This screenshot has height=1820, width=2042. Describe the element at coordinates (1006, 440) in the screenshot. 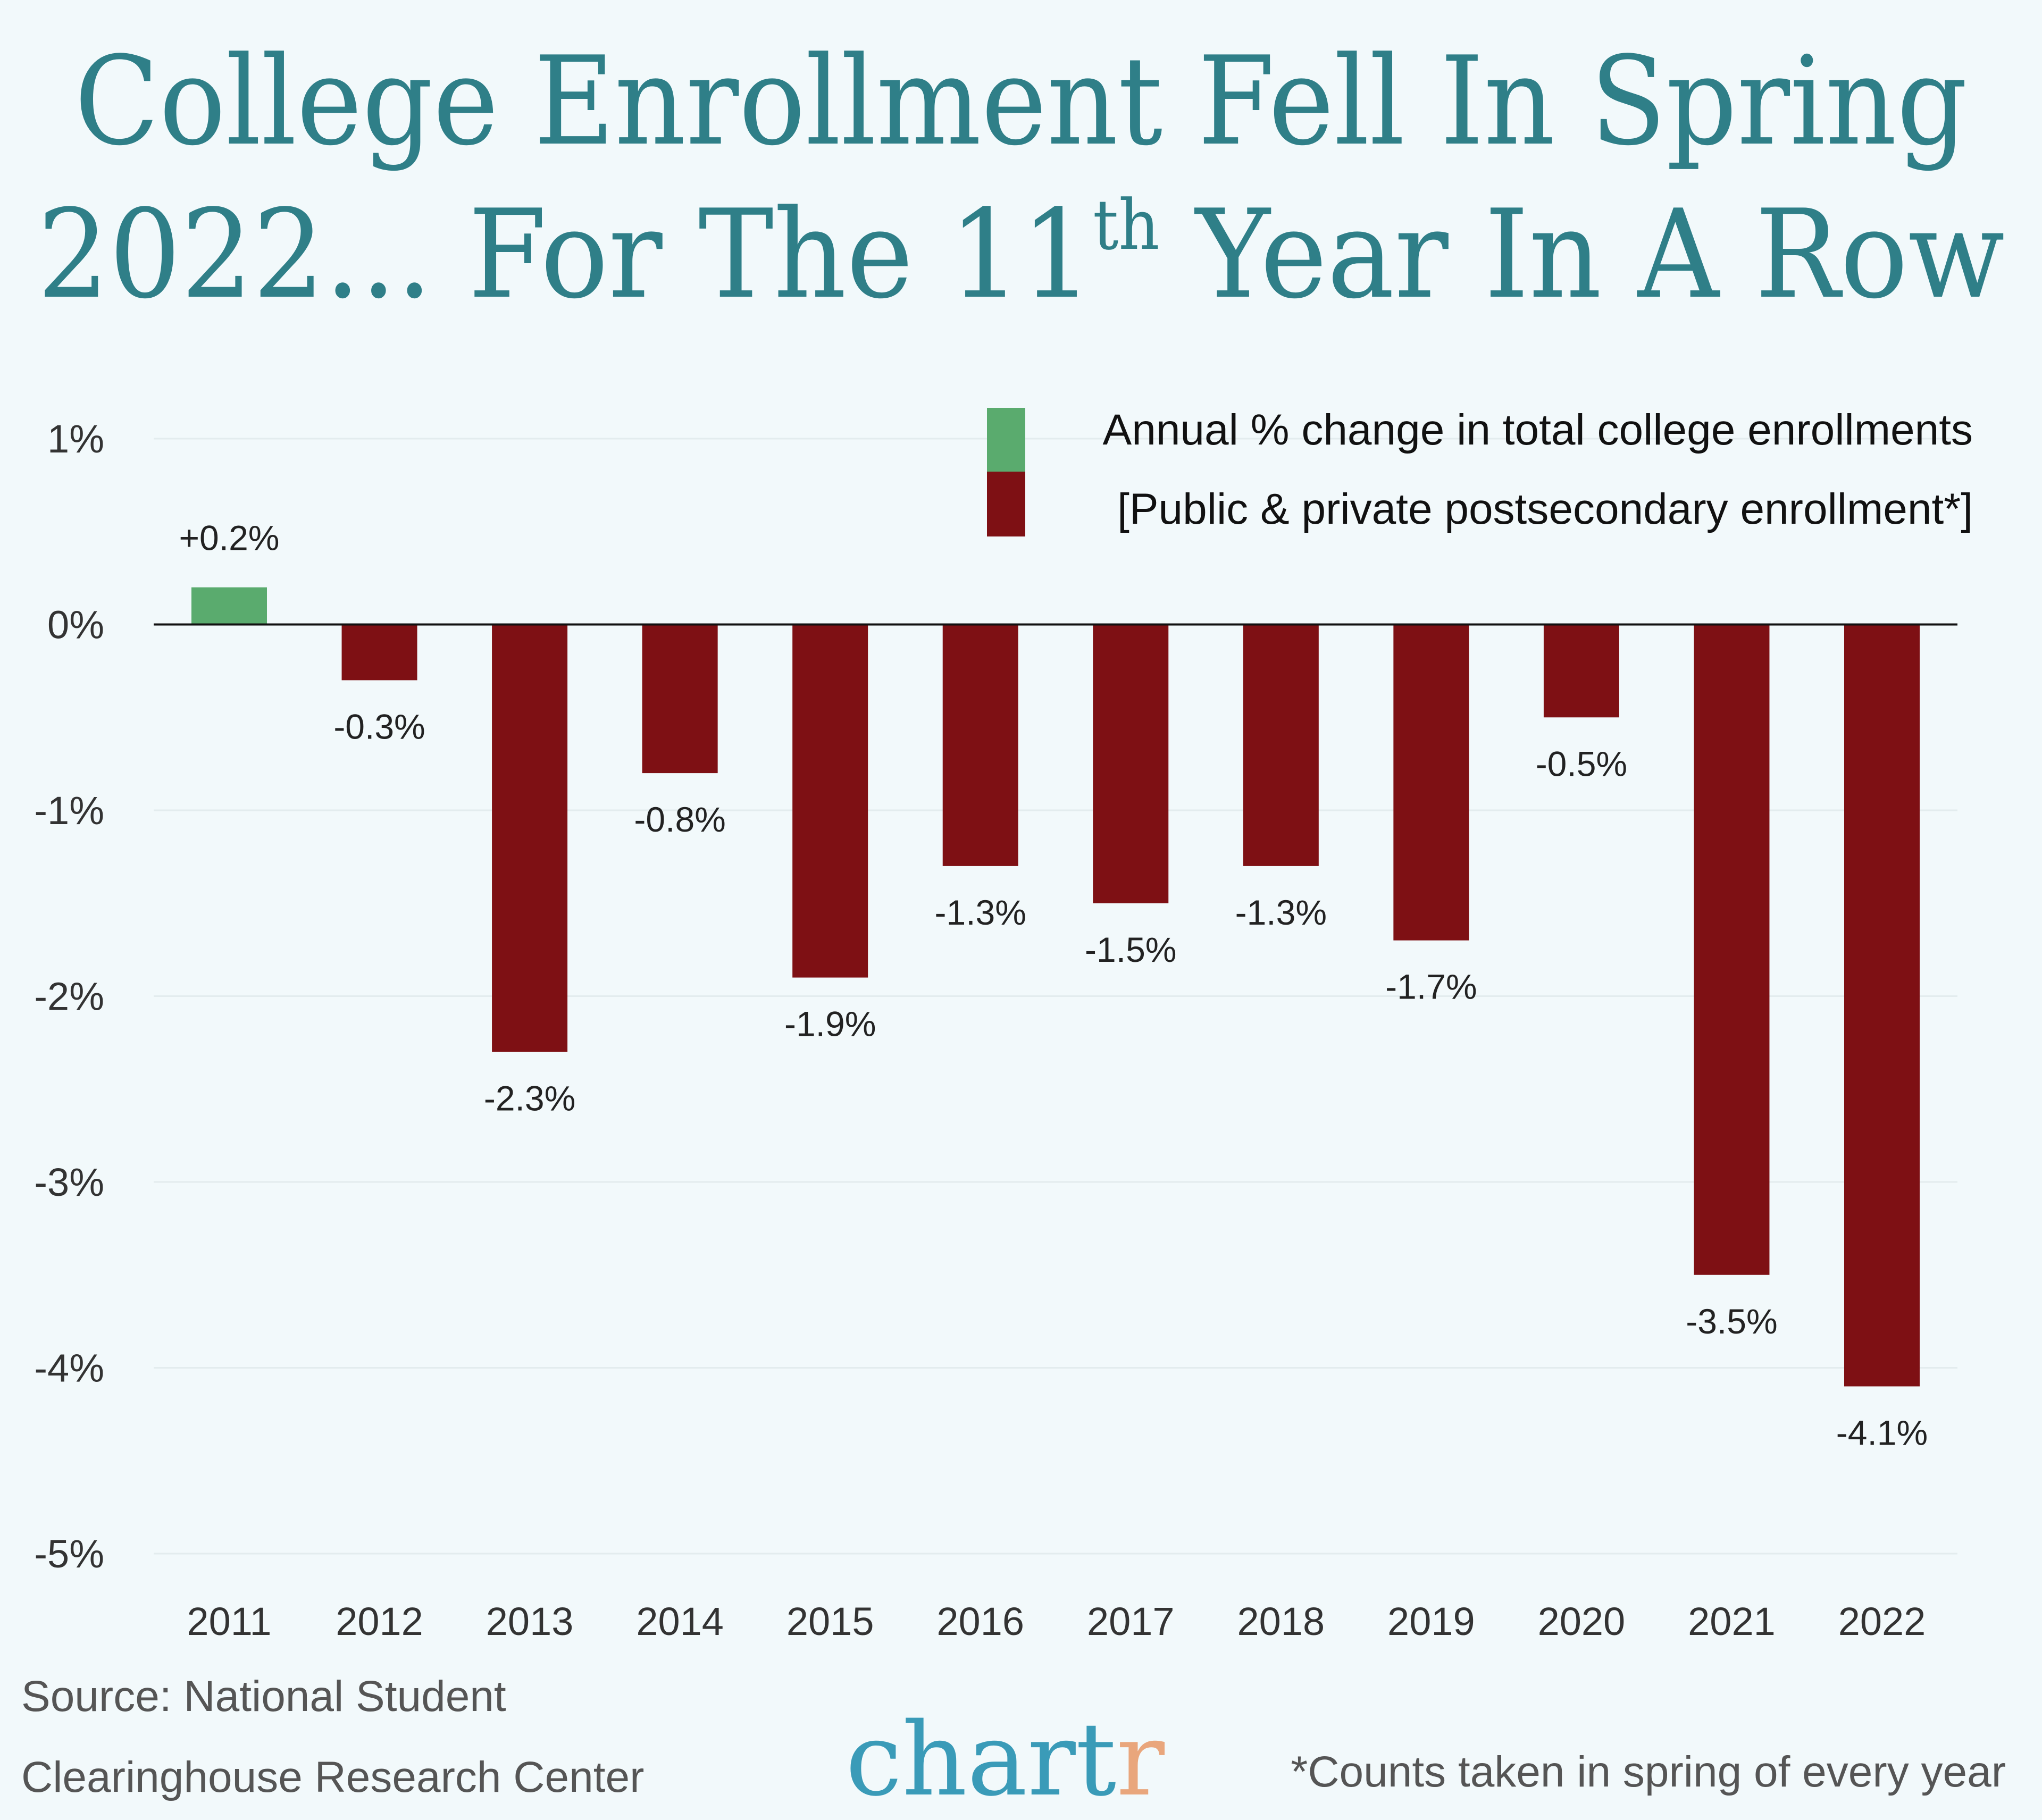

I see `legend-swatch-positive` at that location.